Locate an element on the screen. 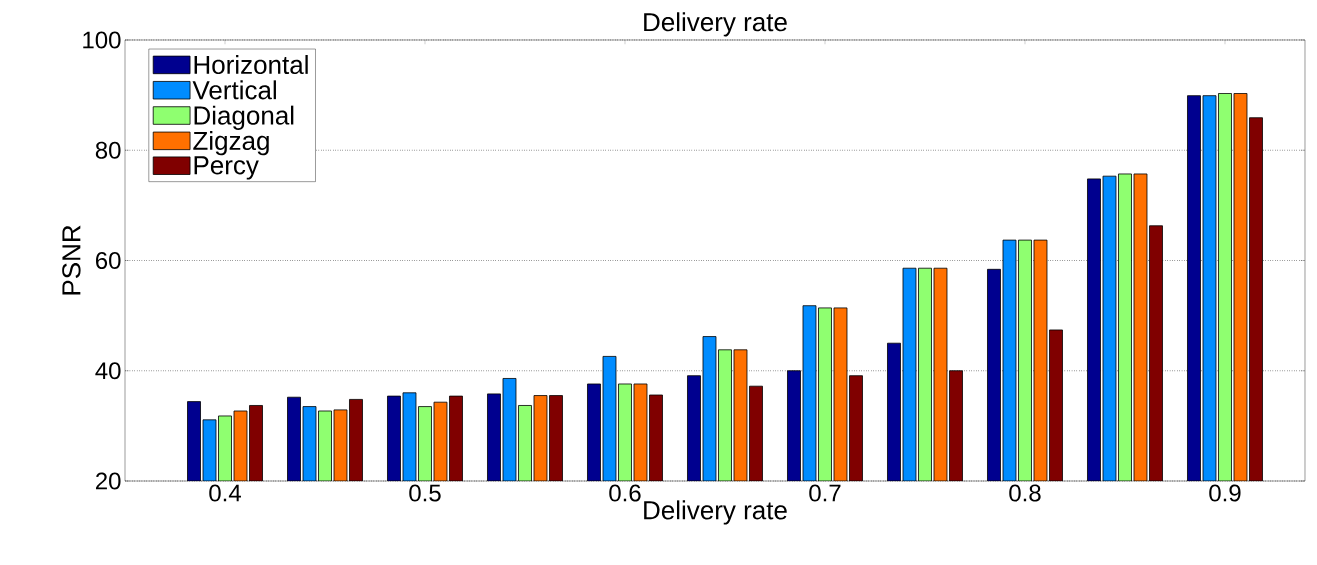 The image size is (1317, 565). chart-title: Delivery rate is located at coordinates (715, 24).